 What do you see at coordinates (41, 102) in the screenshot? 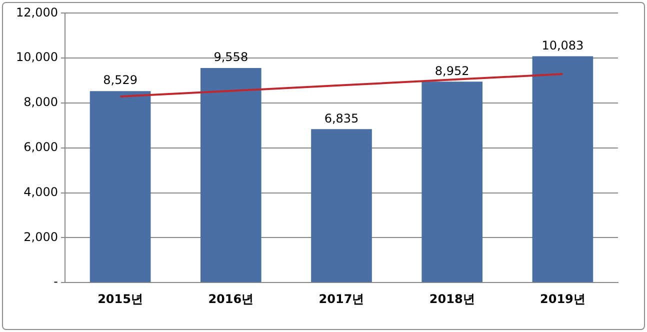
I see `y-tick-label: 8,000` at bounding box center [41, 102].